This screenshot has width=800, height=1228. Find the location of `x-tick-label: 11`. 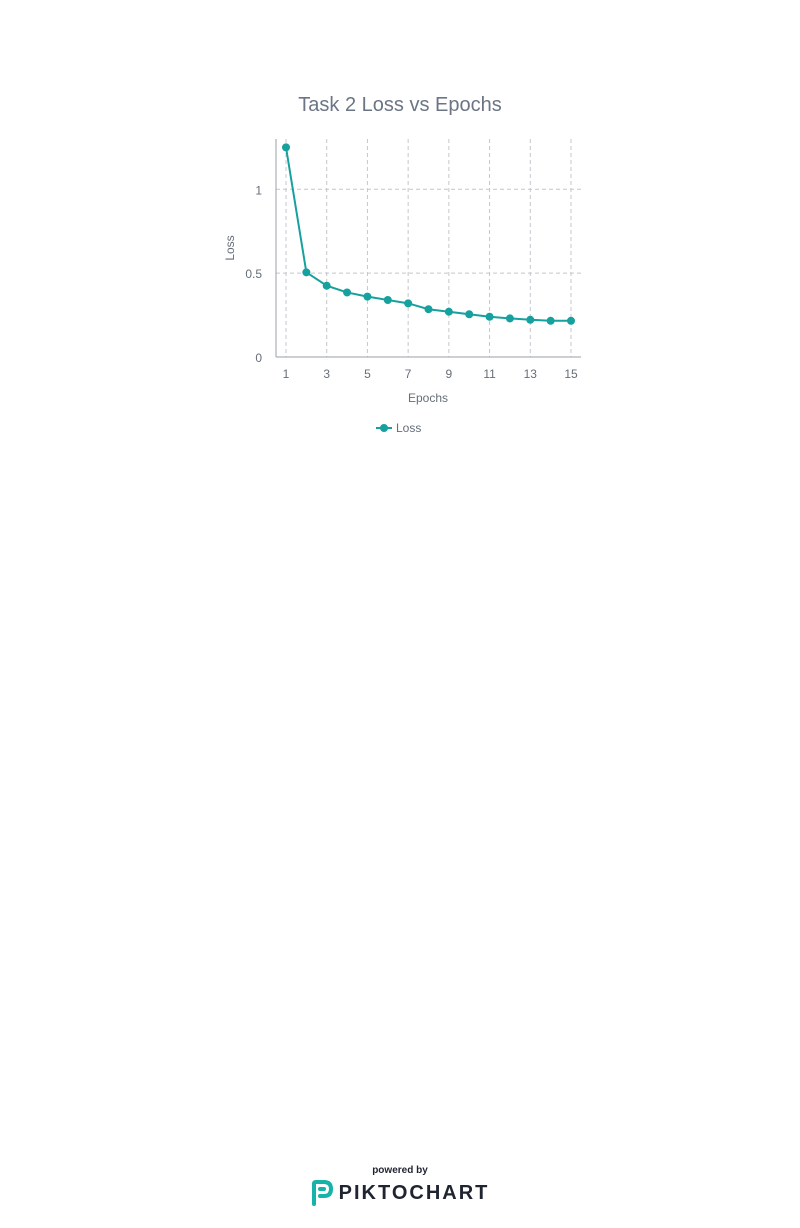

x-tick-label: 11 is located at coordinates (489, 374).